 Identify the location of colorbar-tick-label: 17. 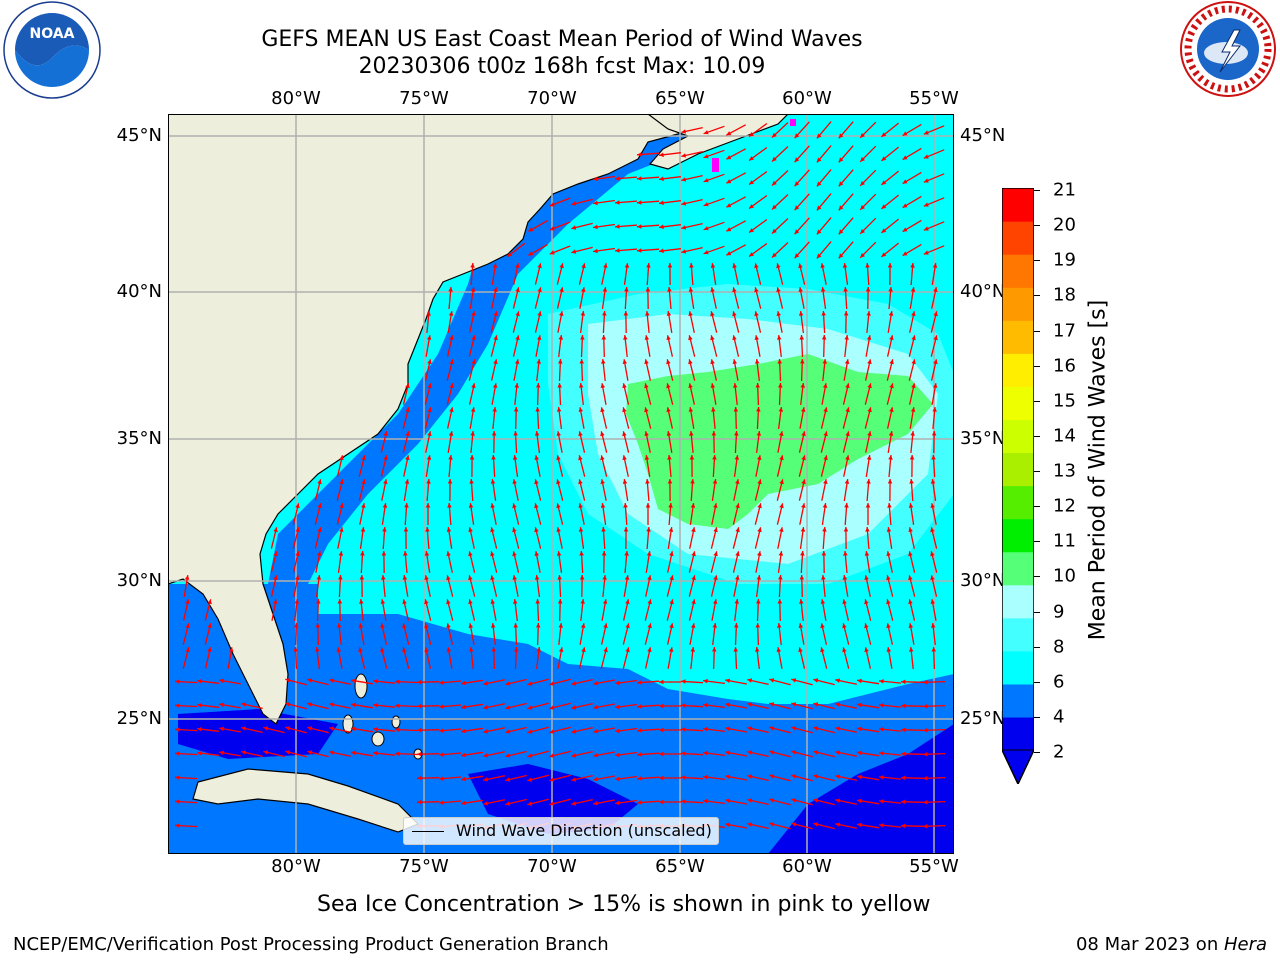
(1064, 330).